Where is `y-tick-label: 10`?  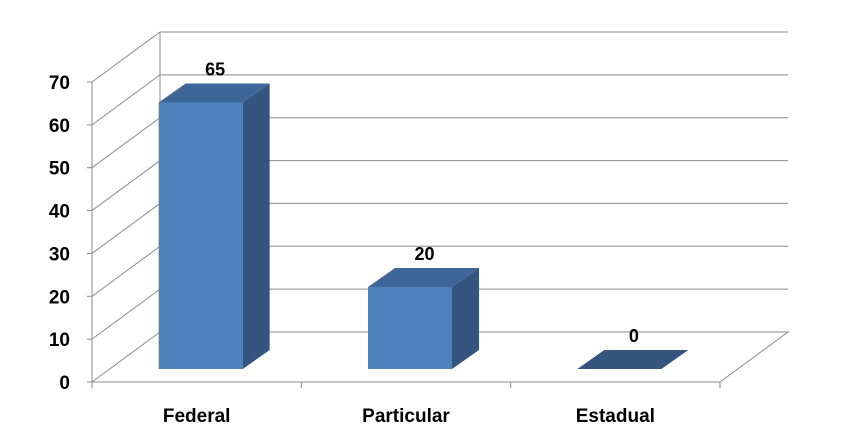 y-tick-label: 10 is located at coordinates (59, 340).